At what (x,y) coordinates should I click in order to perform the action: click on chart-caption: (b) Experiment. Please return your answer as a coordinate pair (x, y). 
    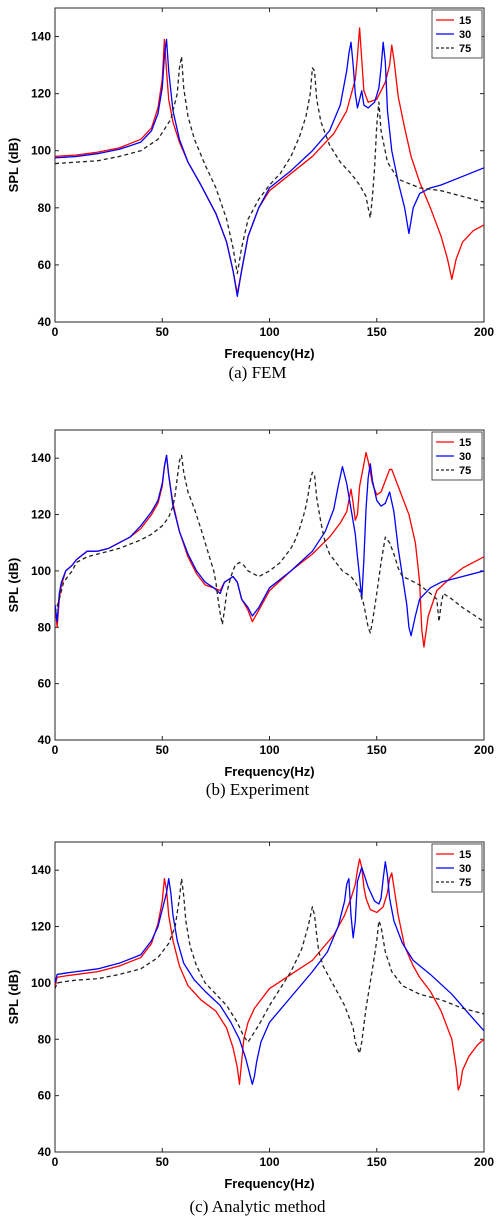
    Looking at the image, I should click on (258, 789).